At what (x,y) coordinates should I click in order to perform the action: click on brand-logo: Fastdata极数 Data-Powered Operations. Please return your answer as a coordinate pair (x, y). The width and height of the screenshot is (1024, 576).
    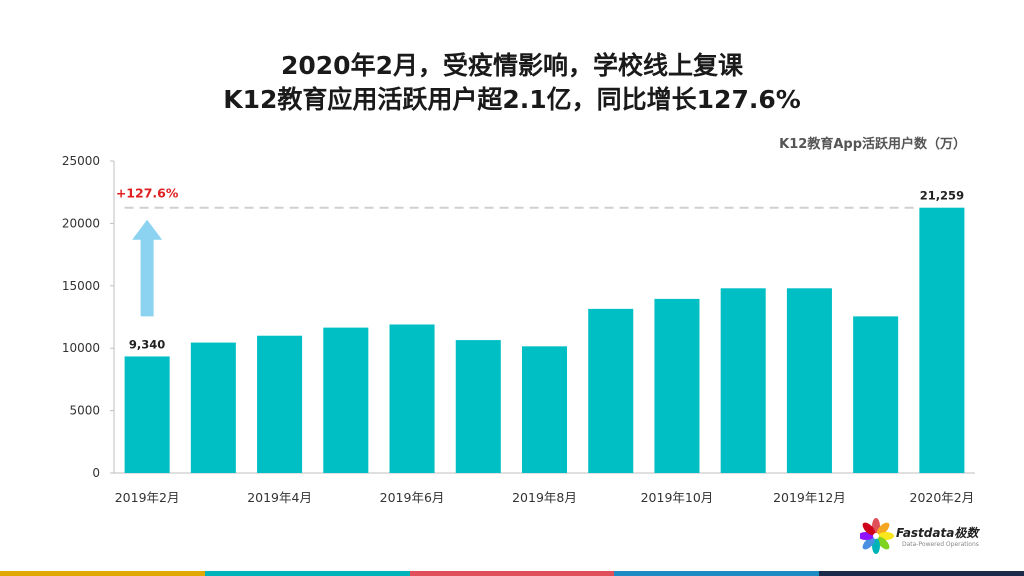
    Looking at the image, I should click on (930, 536).